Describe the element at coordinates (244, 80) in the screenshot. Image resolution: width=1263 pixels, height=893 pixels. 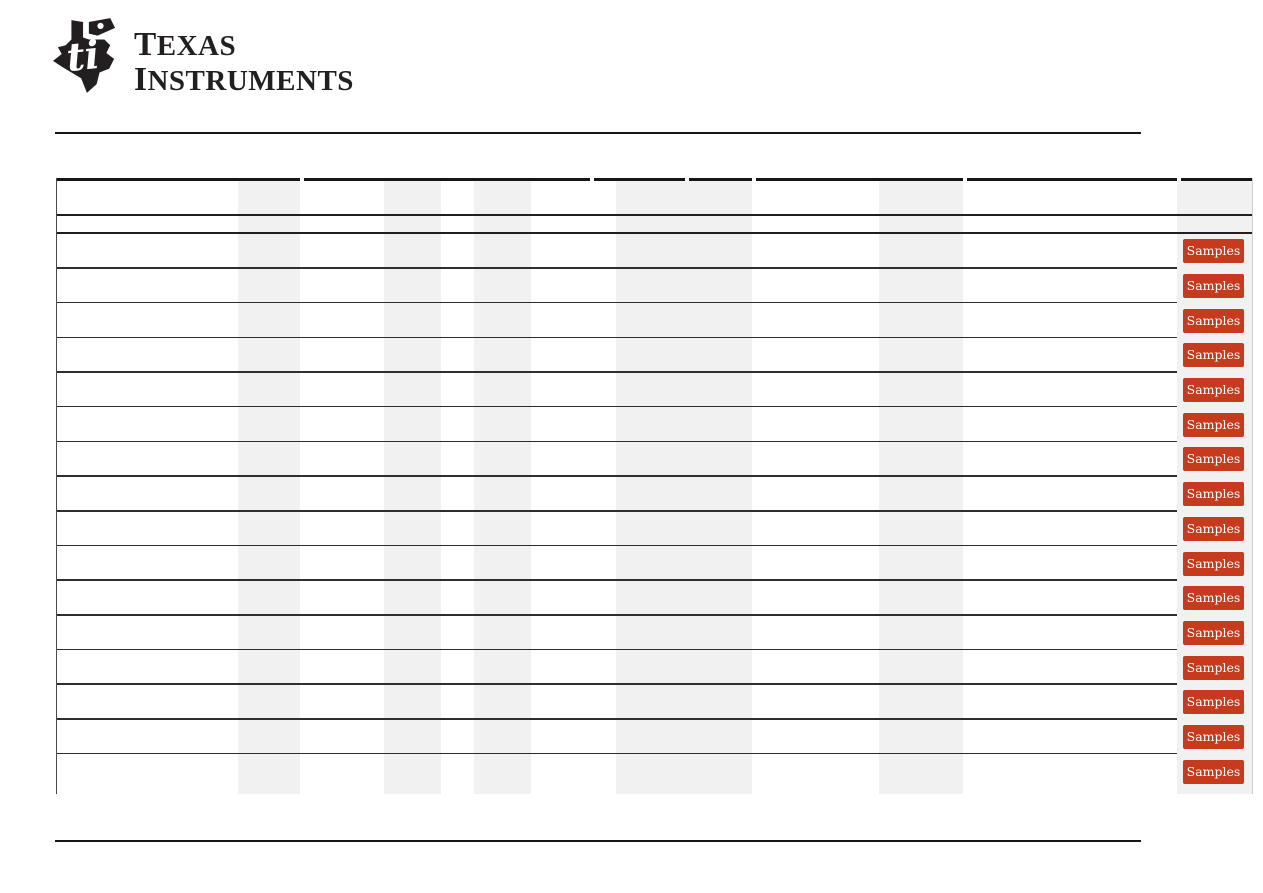
I see `logo-instruments-text: INSTRUMENTS` at that location.